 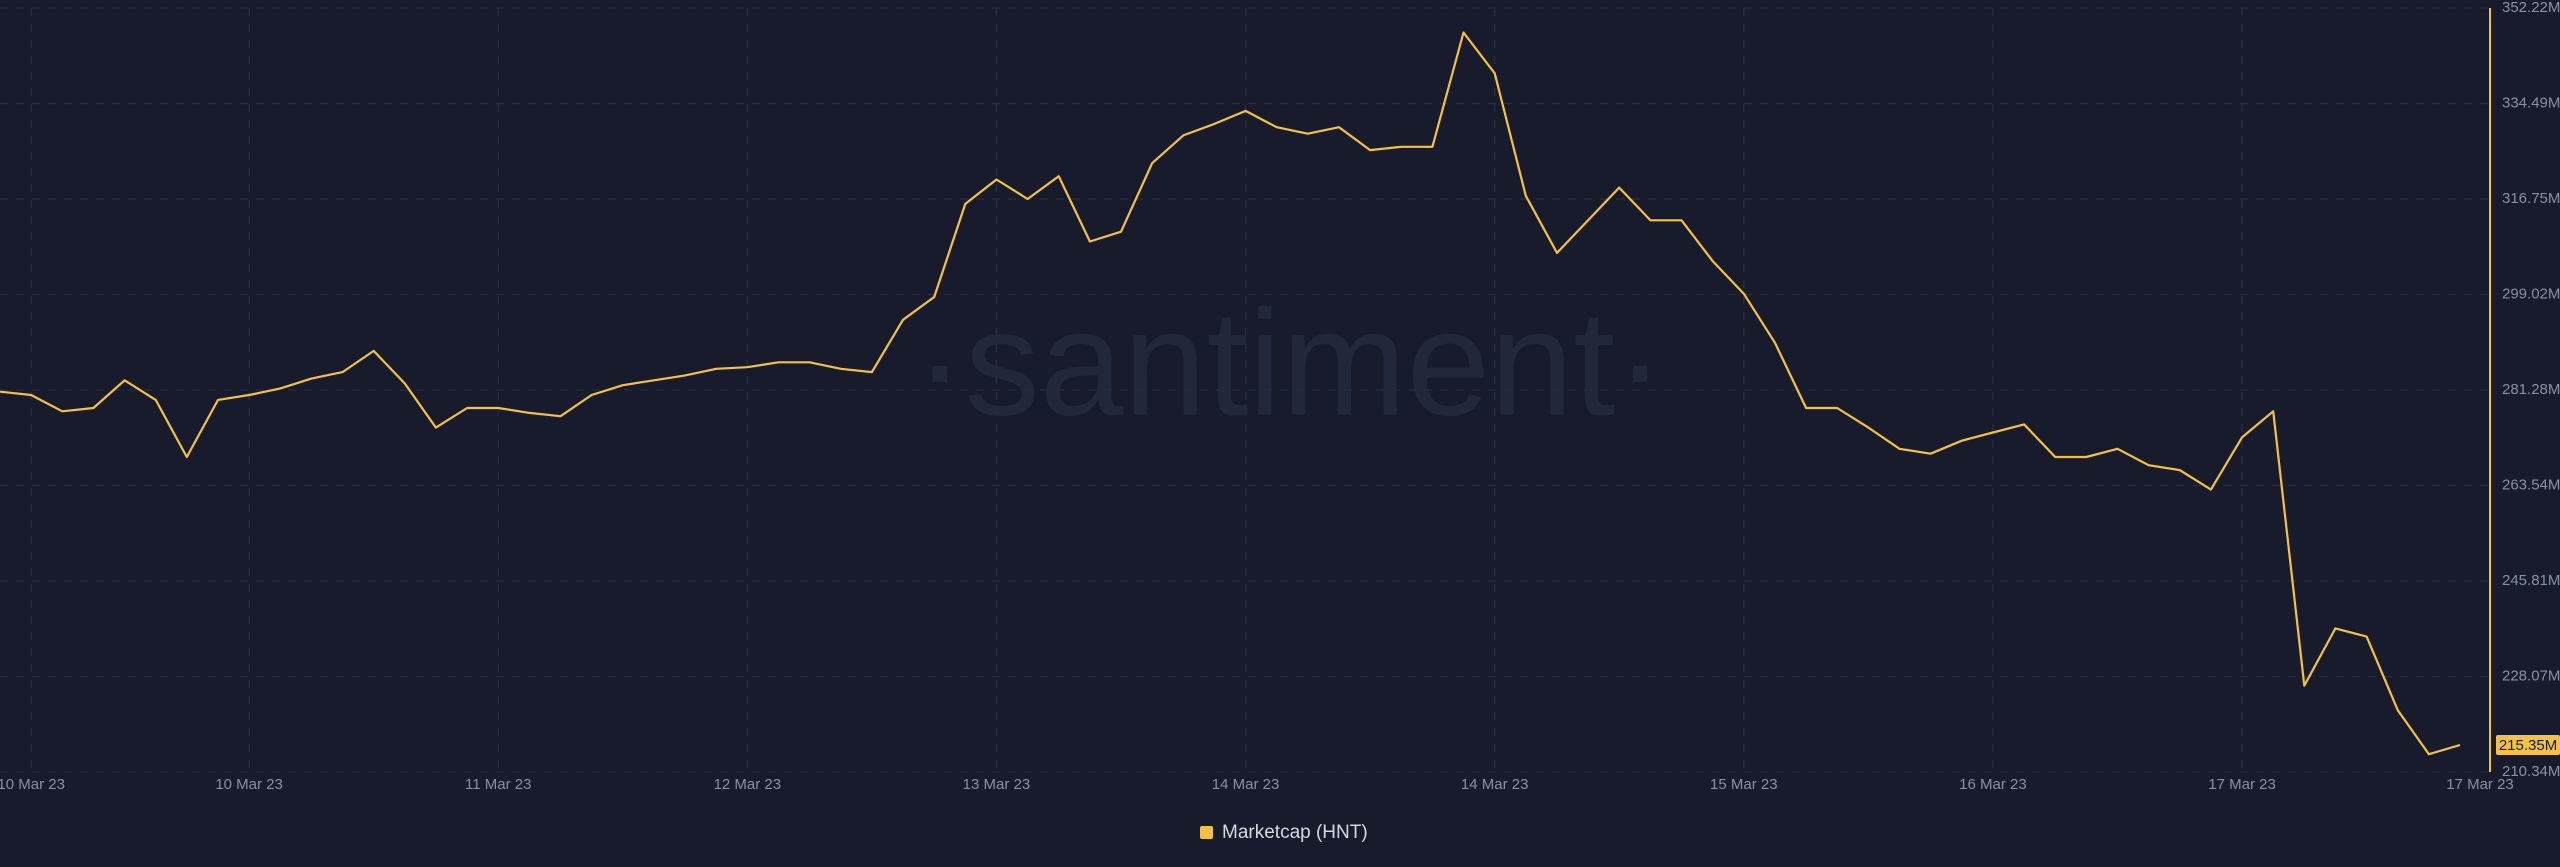 What do you see at coordinates (2531, 293) in the screenshot?
I see `y-tick-label: 299.02M` at bounding box center [2531, 293].